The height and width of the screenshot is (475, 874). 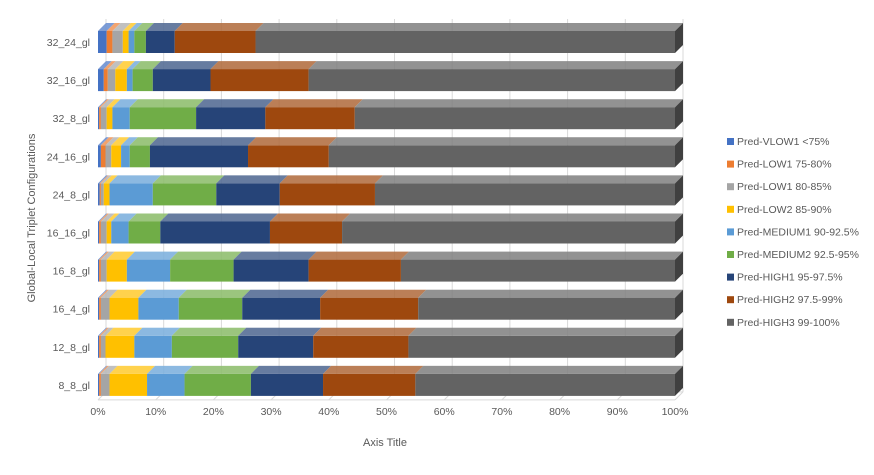 What do you see at coordinates (385, 443) in the screenshot?
I see `x-axis-title: Axis Title` at bounding box center [385, 443].